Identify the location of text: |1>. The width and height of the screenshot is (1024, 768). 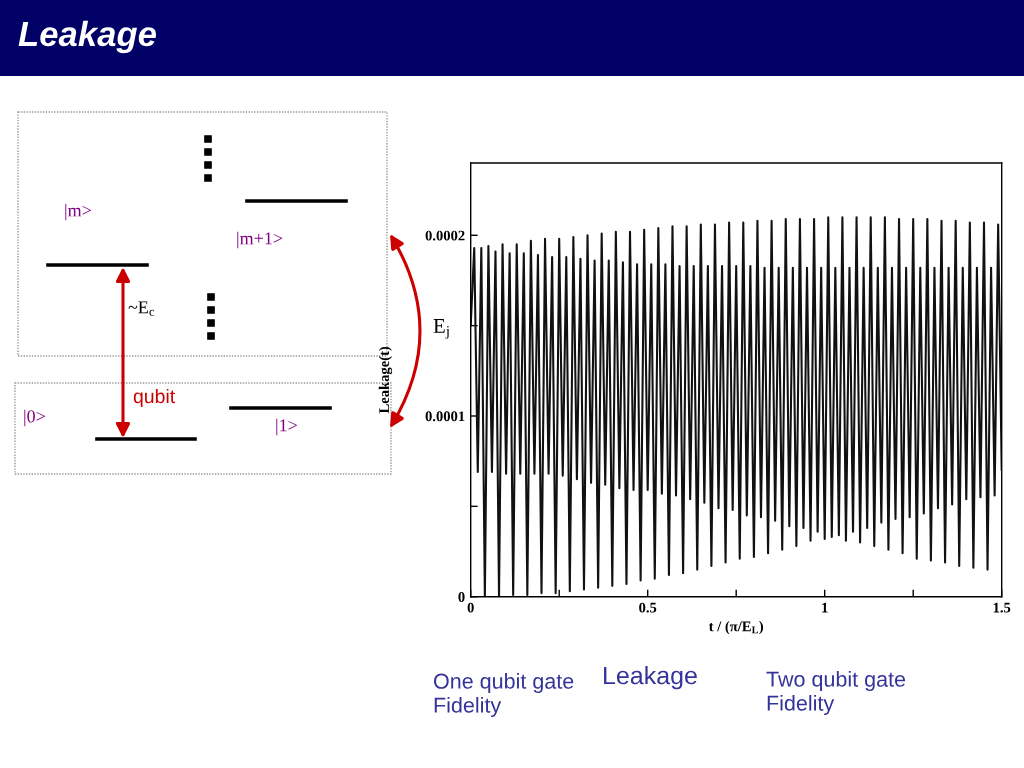
(286, 427).